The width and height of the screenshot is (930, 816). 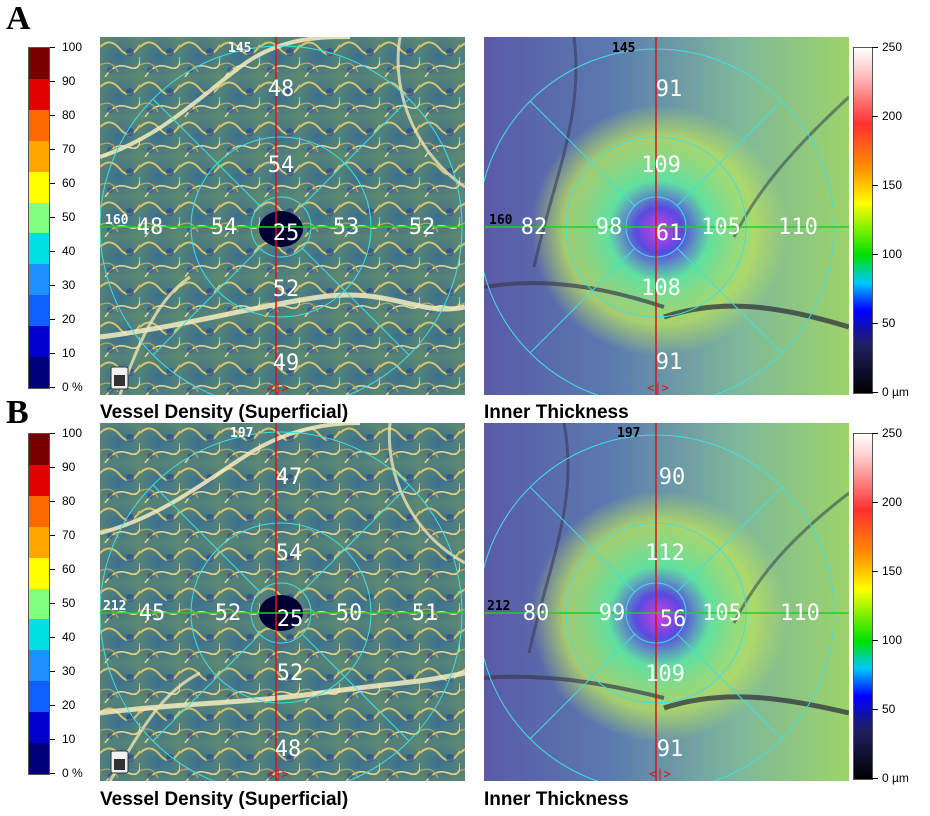 I want to click on sector-inner-bottom: 109, so click(x=665, y=674).